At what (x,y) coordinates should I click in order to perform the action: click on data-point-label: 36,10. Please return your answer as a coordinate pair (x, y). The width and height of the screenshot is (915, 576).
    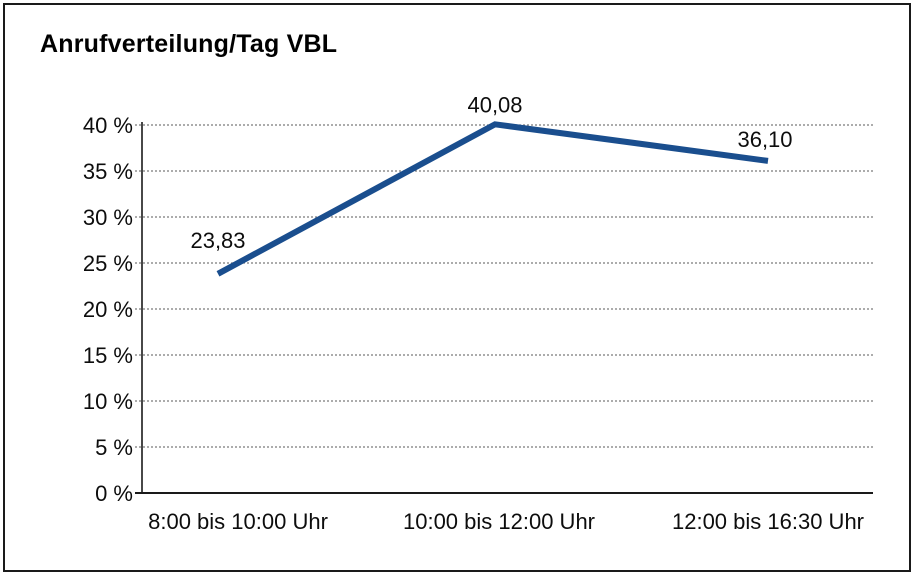
    Looking at the image, I should click on (764, 139).